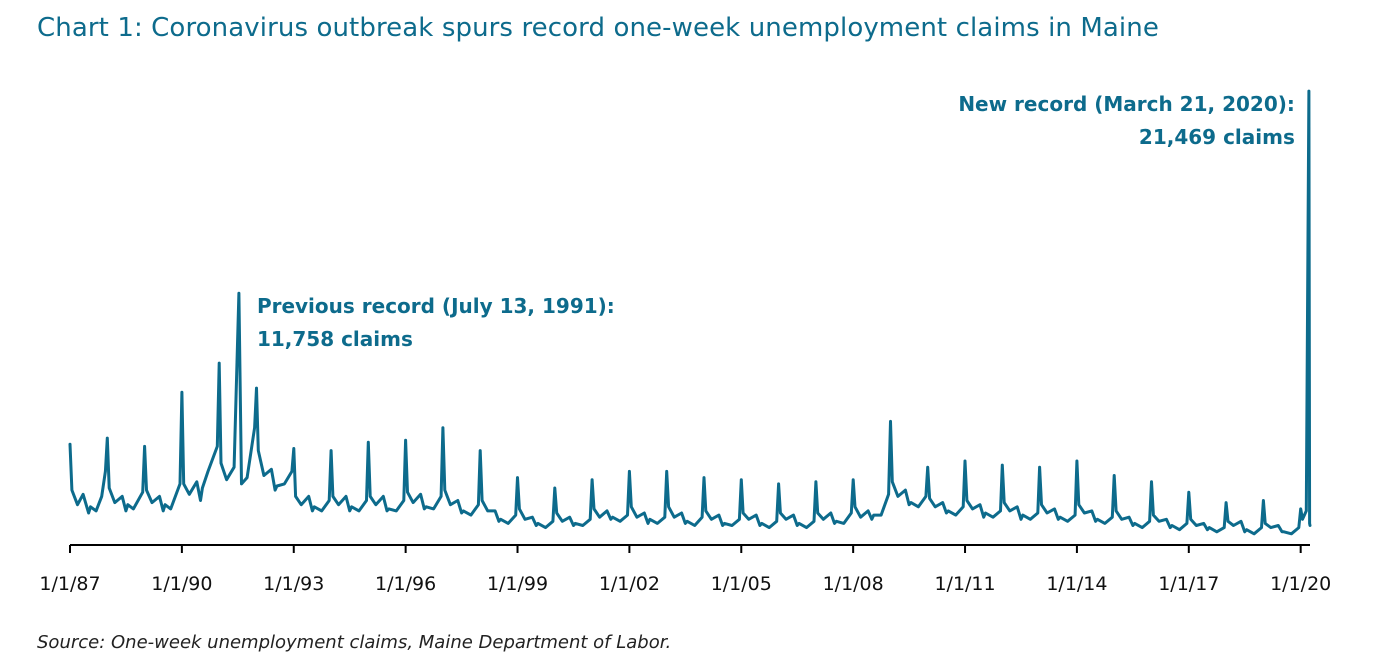  I want to click on x-tick-label: 1/1/93, so click(293, 584).